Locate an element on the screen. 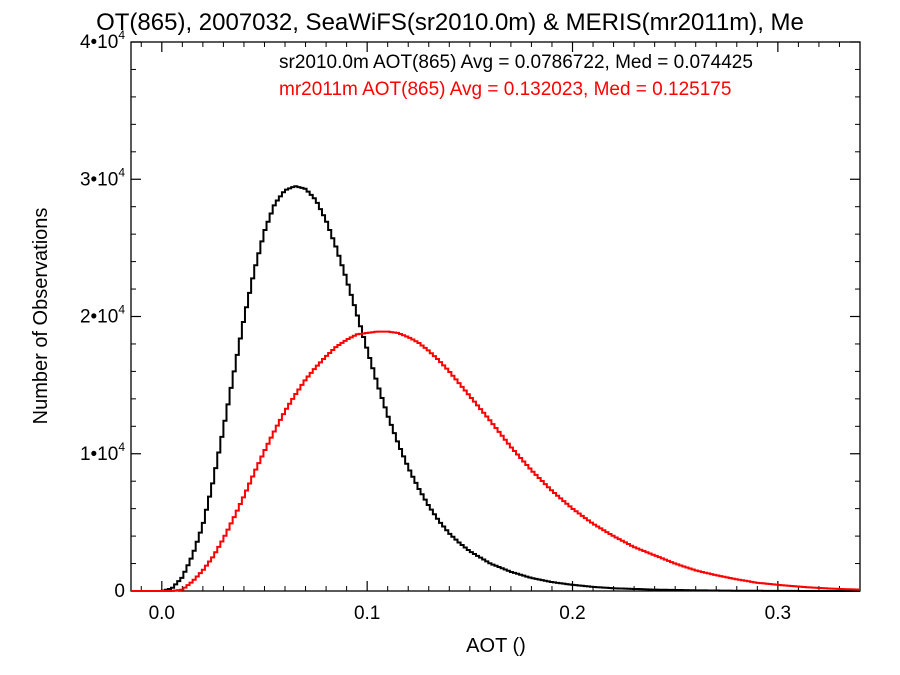 This screenshot has height=675, width=900. y-tick-label: 2•104 is located at coordinates (102, 315).